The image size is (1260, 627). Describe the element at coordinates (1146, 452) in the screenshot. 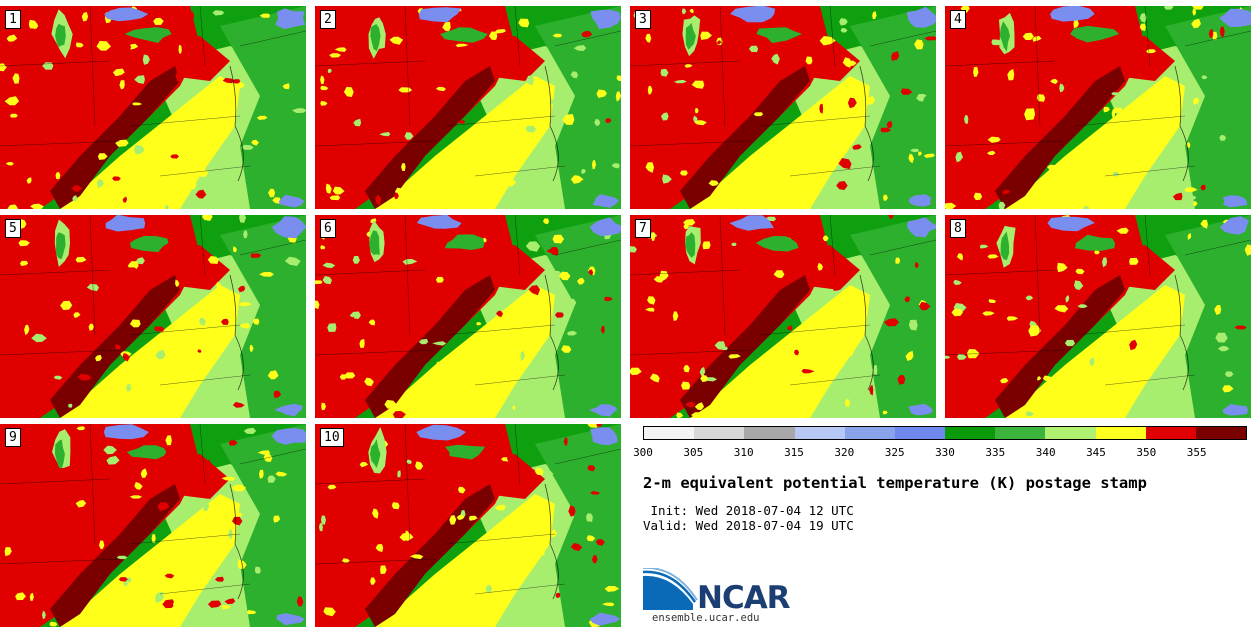

I see `colorbar-tick-label: 350` at that location.